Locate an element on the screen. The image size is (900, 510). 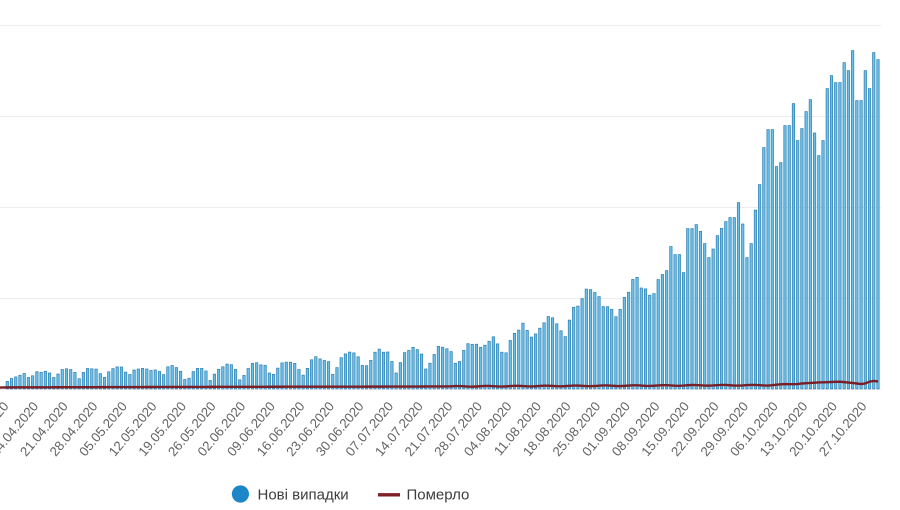
svg-text: Померло is located at coordinates (438, 495).